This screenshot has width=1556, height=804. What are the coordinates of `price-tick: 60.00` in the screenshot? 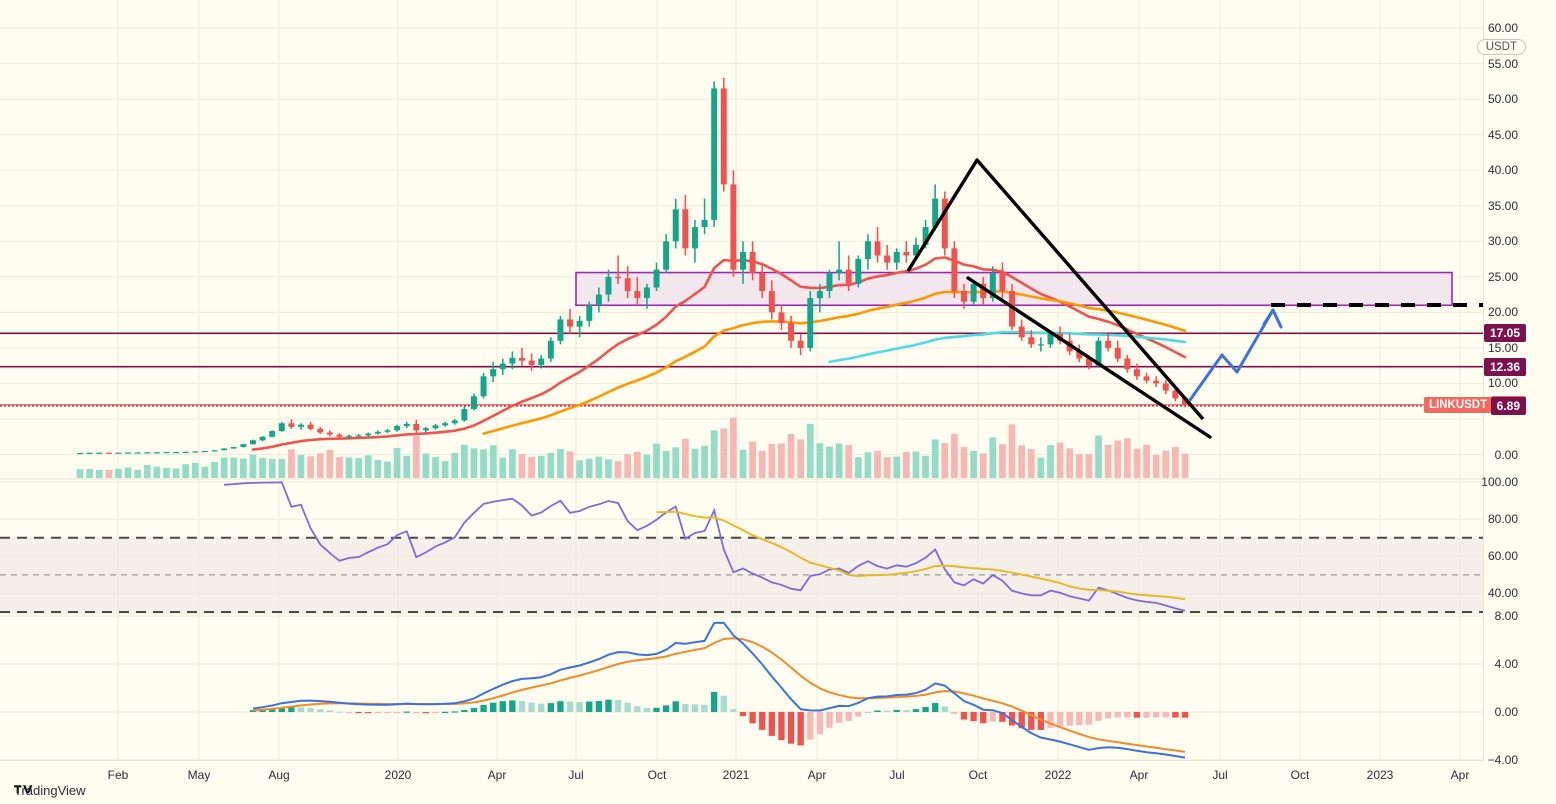 It's located at (1502, 28).